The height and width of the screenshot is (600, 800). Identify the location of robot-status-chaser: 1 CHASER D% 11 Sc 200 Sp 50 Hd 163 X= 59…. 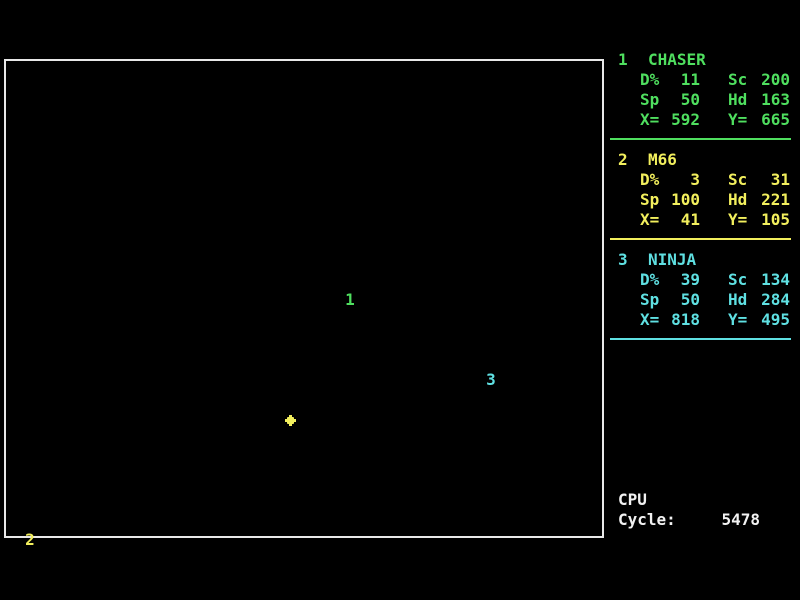
(700, 100).